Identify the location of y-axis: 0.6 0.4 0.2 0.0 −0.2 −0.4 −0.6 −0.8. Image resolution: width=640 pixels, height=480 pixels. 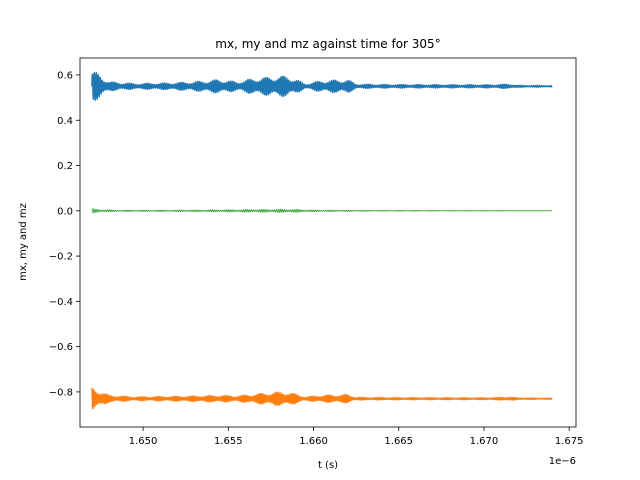
(64, 234).